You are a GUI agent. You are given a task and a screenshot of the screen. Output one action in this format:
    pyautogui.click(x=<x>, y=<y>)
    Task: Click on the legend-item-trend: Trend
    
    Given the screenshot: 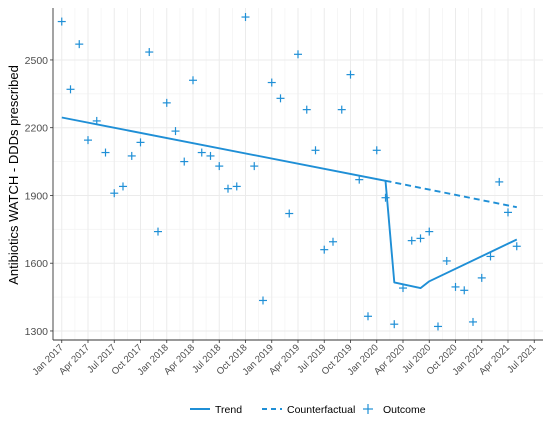 What is the action you would take?
    pyautogui.click(x=216, y=410)
    